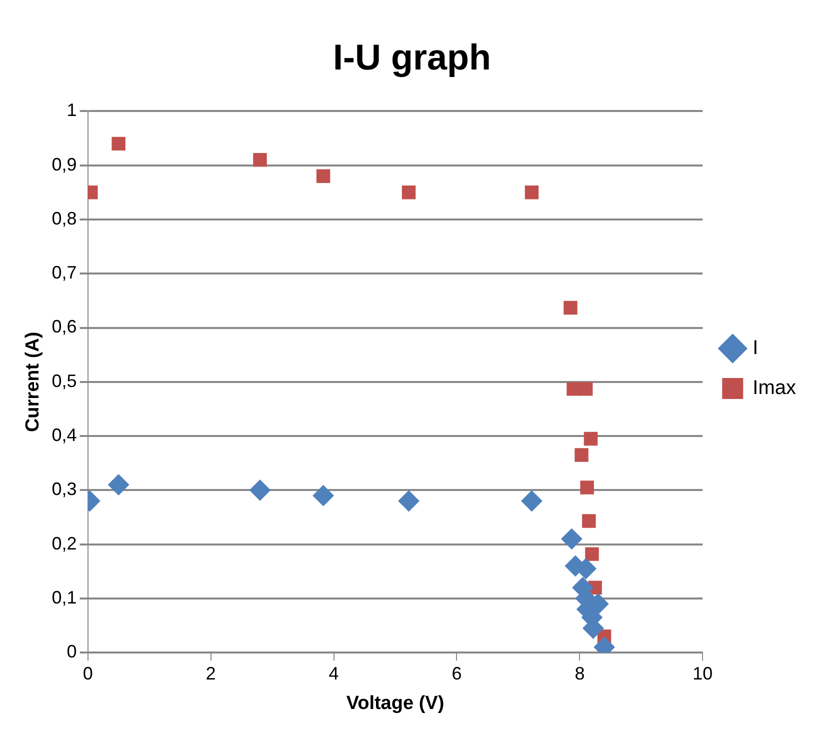 The height and width of the screenshot is (747, 834). I want to click on x-tick-label: 8, so click(579, 673).